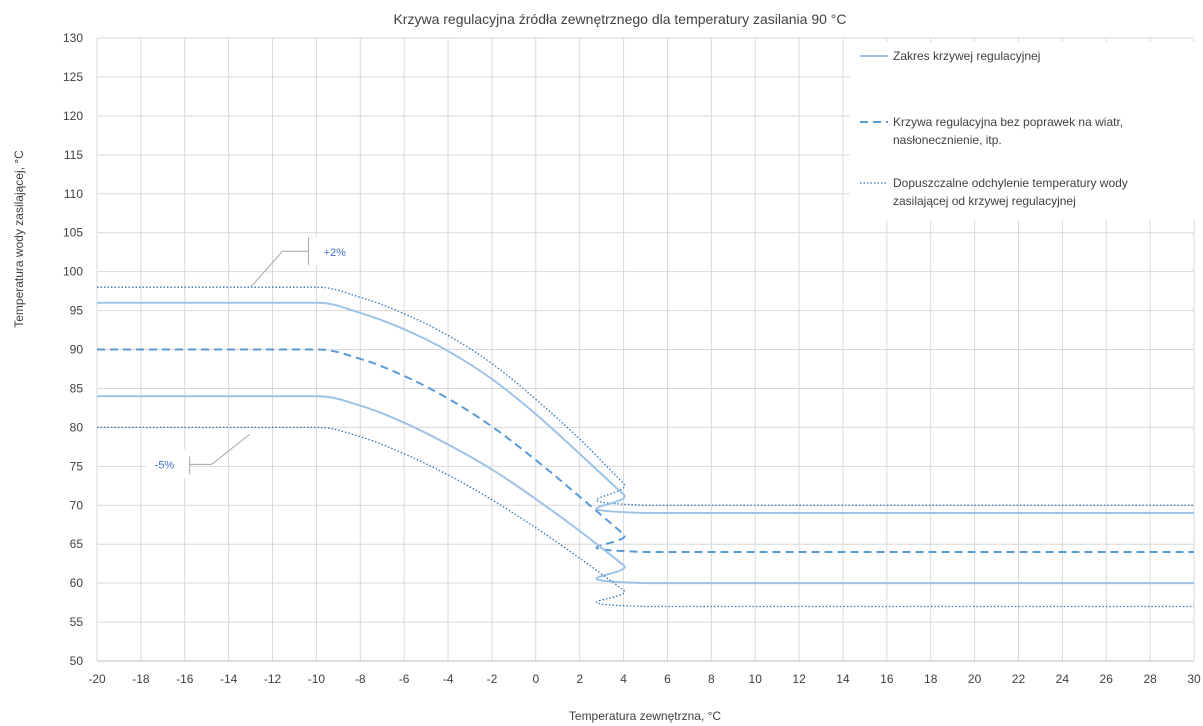 This screenshot has height=726, width=1203. I want to click on legend-label: Dopuszczalne odchylenie temperatury wody, so click(1010, 183).